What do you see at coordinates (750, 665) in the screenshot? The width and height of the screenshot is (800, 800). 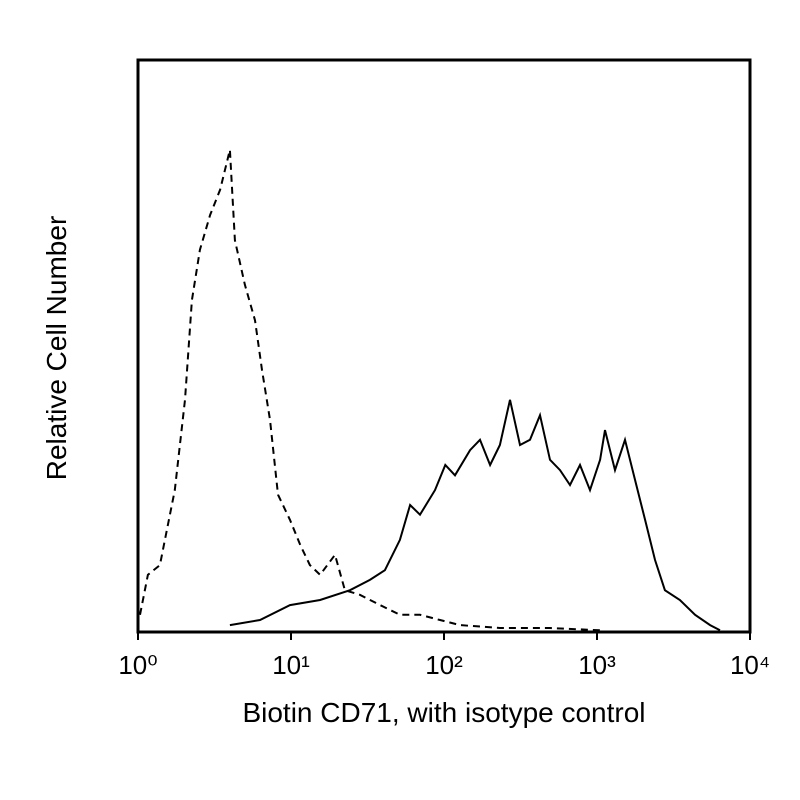 I see `x-tick-label: 10⁴` at bounding box center [750, 665].